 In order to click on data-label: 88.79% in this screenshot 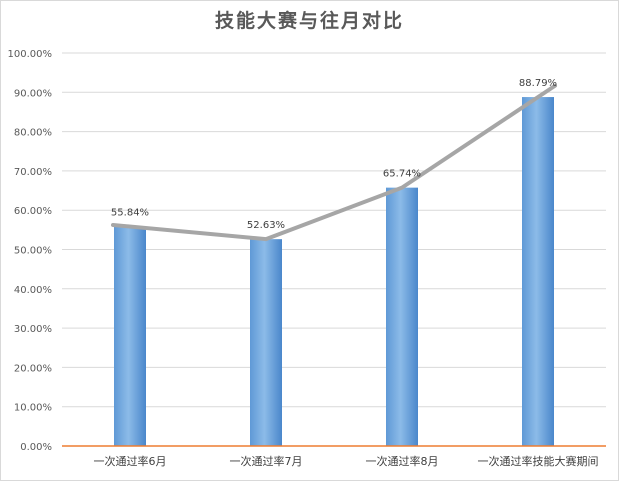, I will do `click(538, 83)`.